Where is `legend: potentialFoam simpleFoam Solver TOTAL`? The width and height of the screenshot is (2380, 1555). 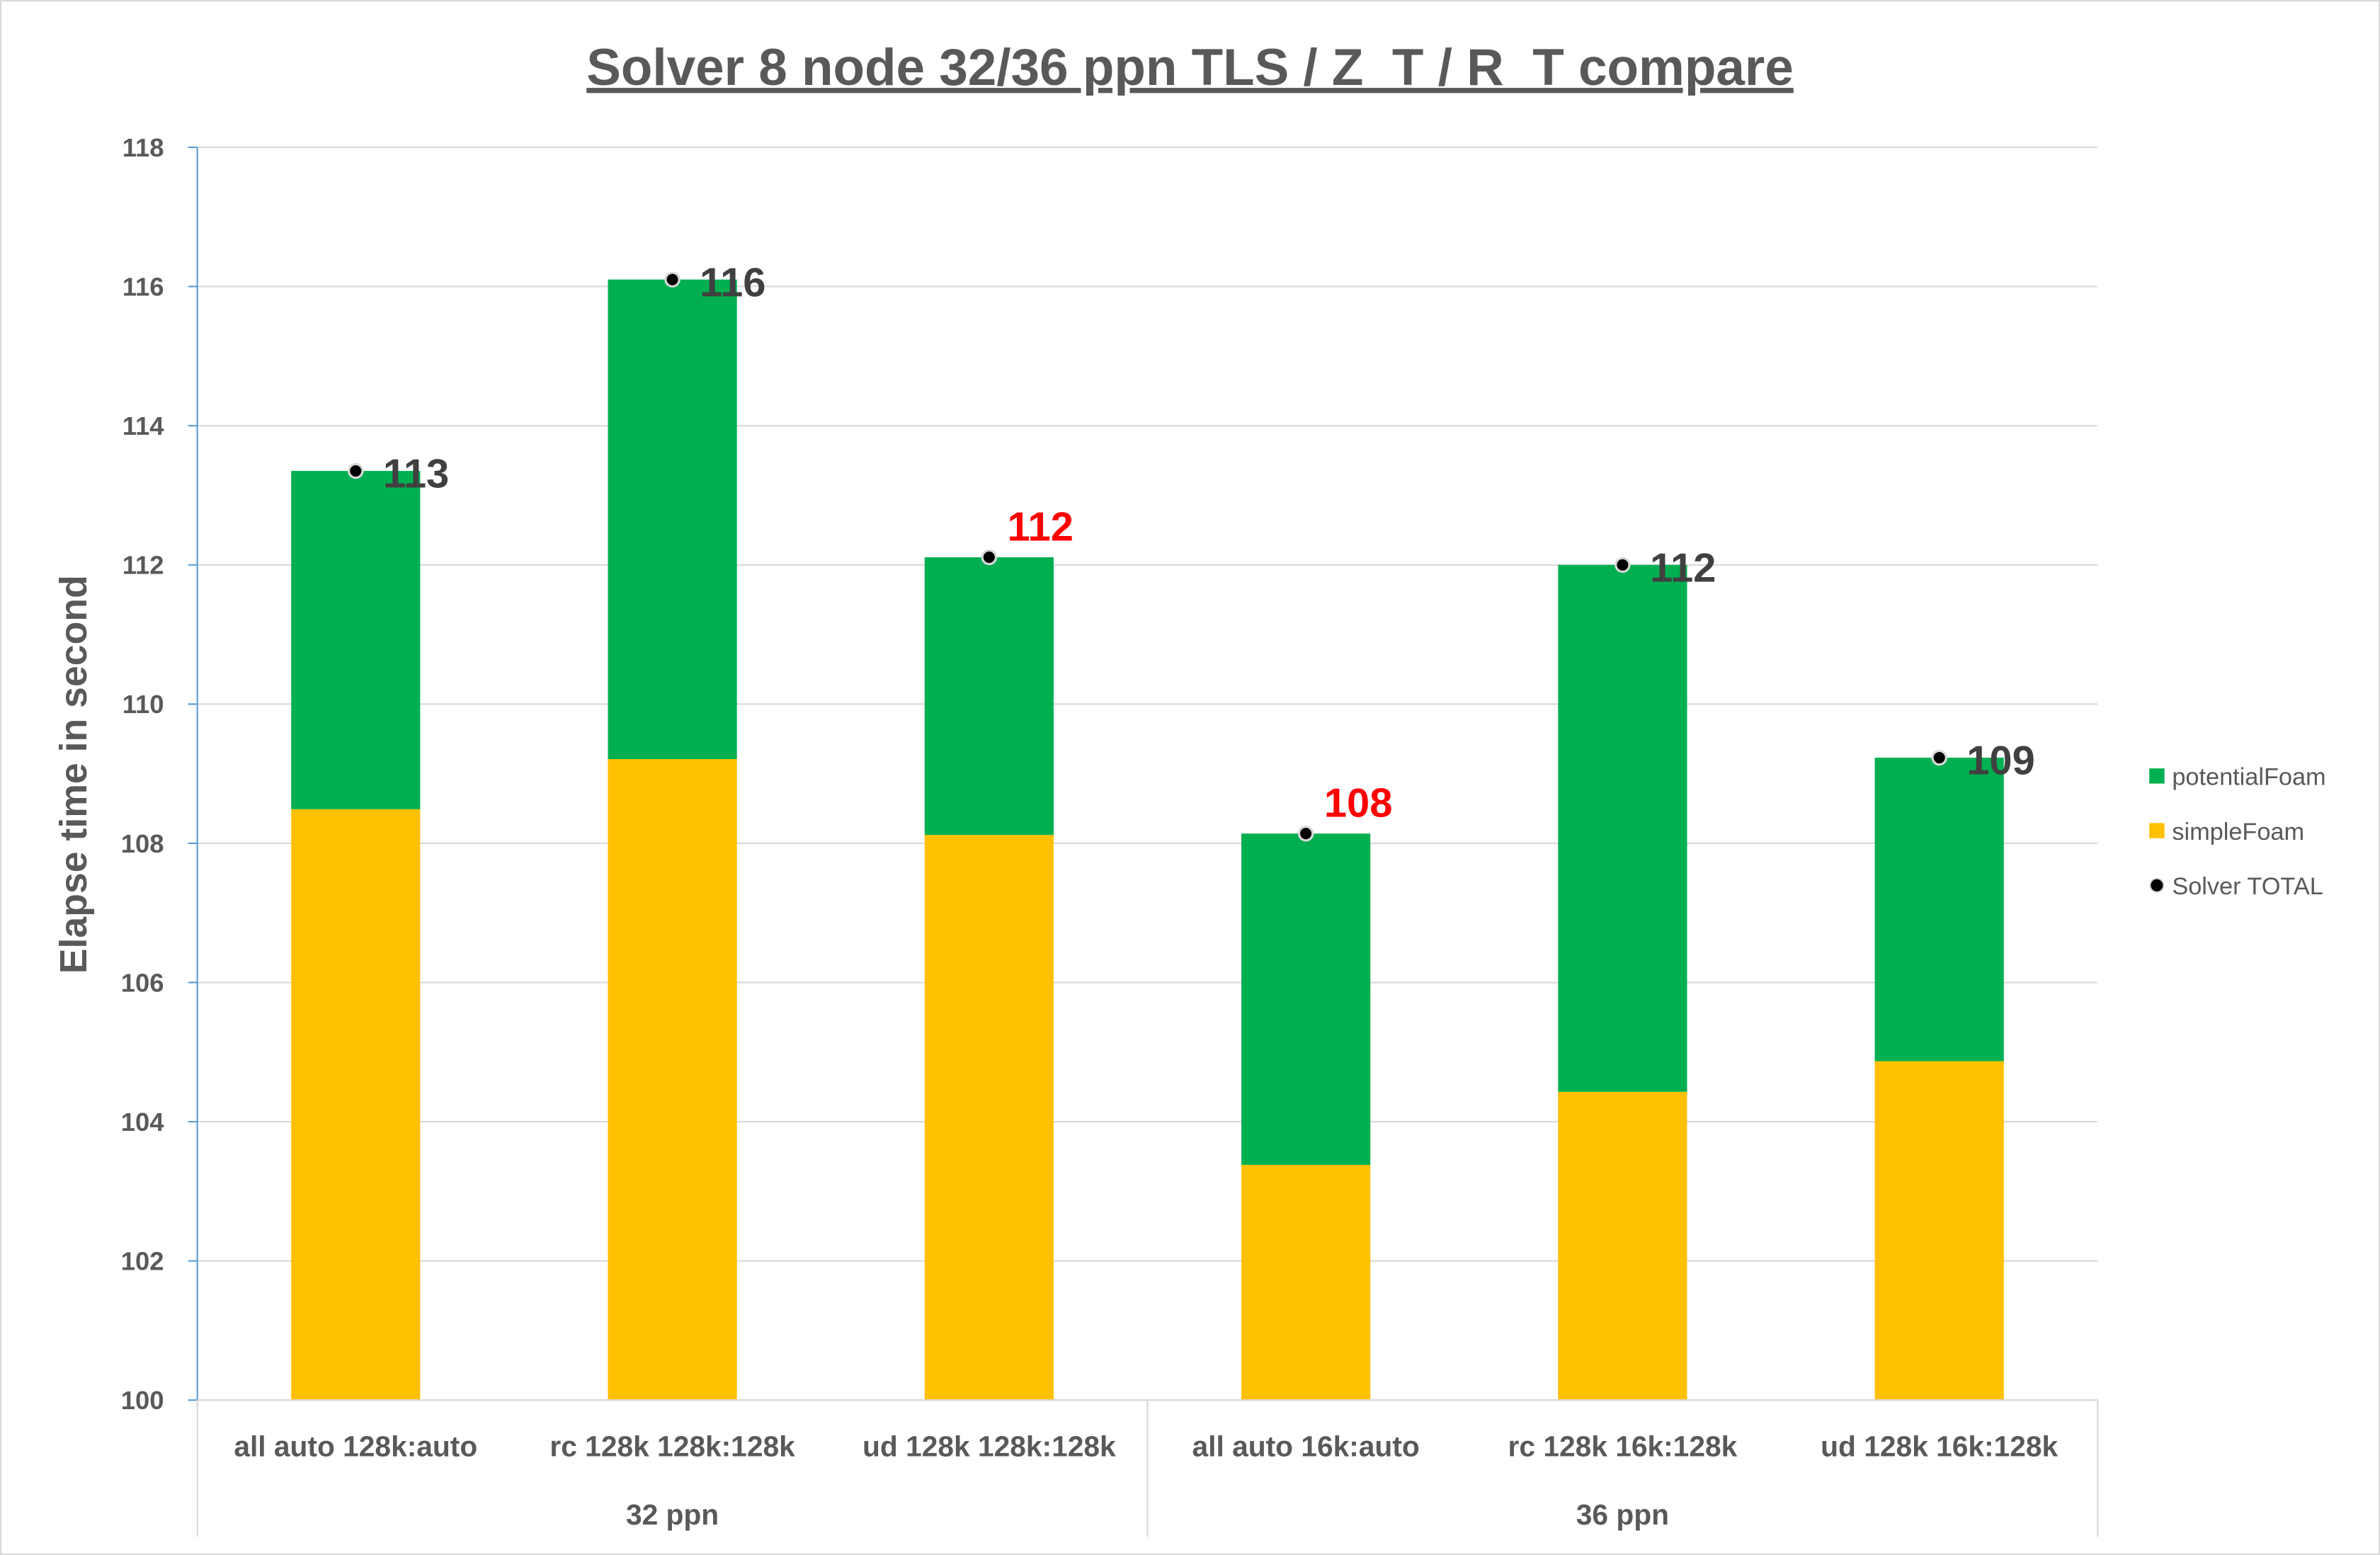 legend: potentialFoam simpleFoam Solver TOTAL is located at coordinates (2237, 832).